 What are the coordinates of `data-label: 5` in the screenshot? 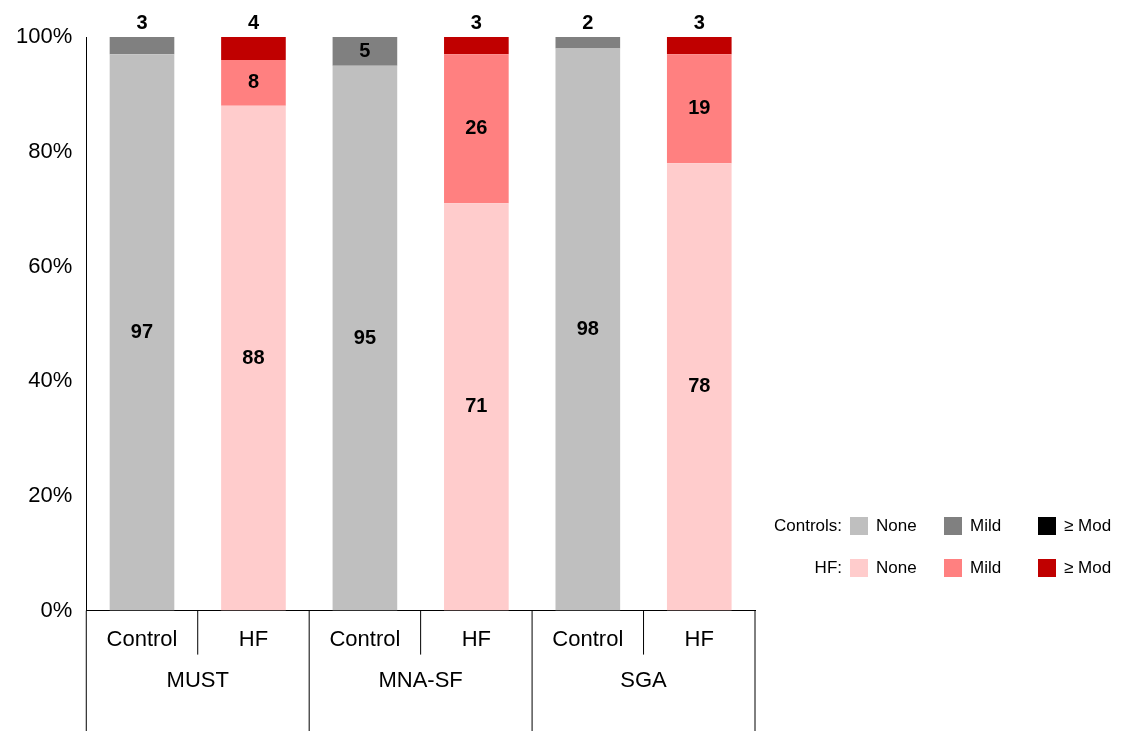 It's located at (365, 49).